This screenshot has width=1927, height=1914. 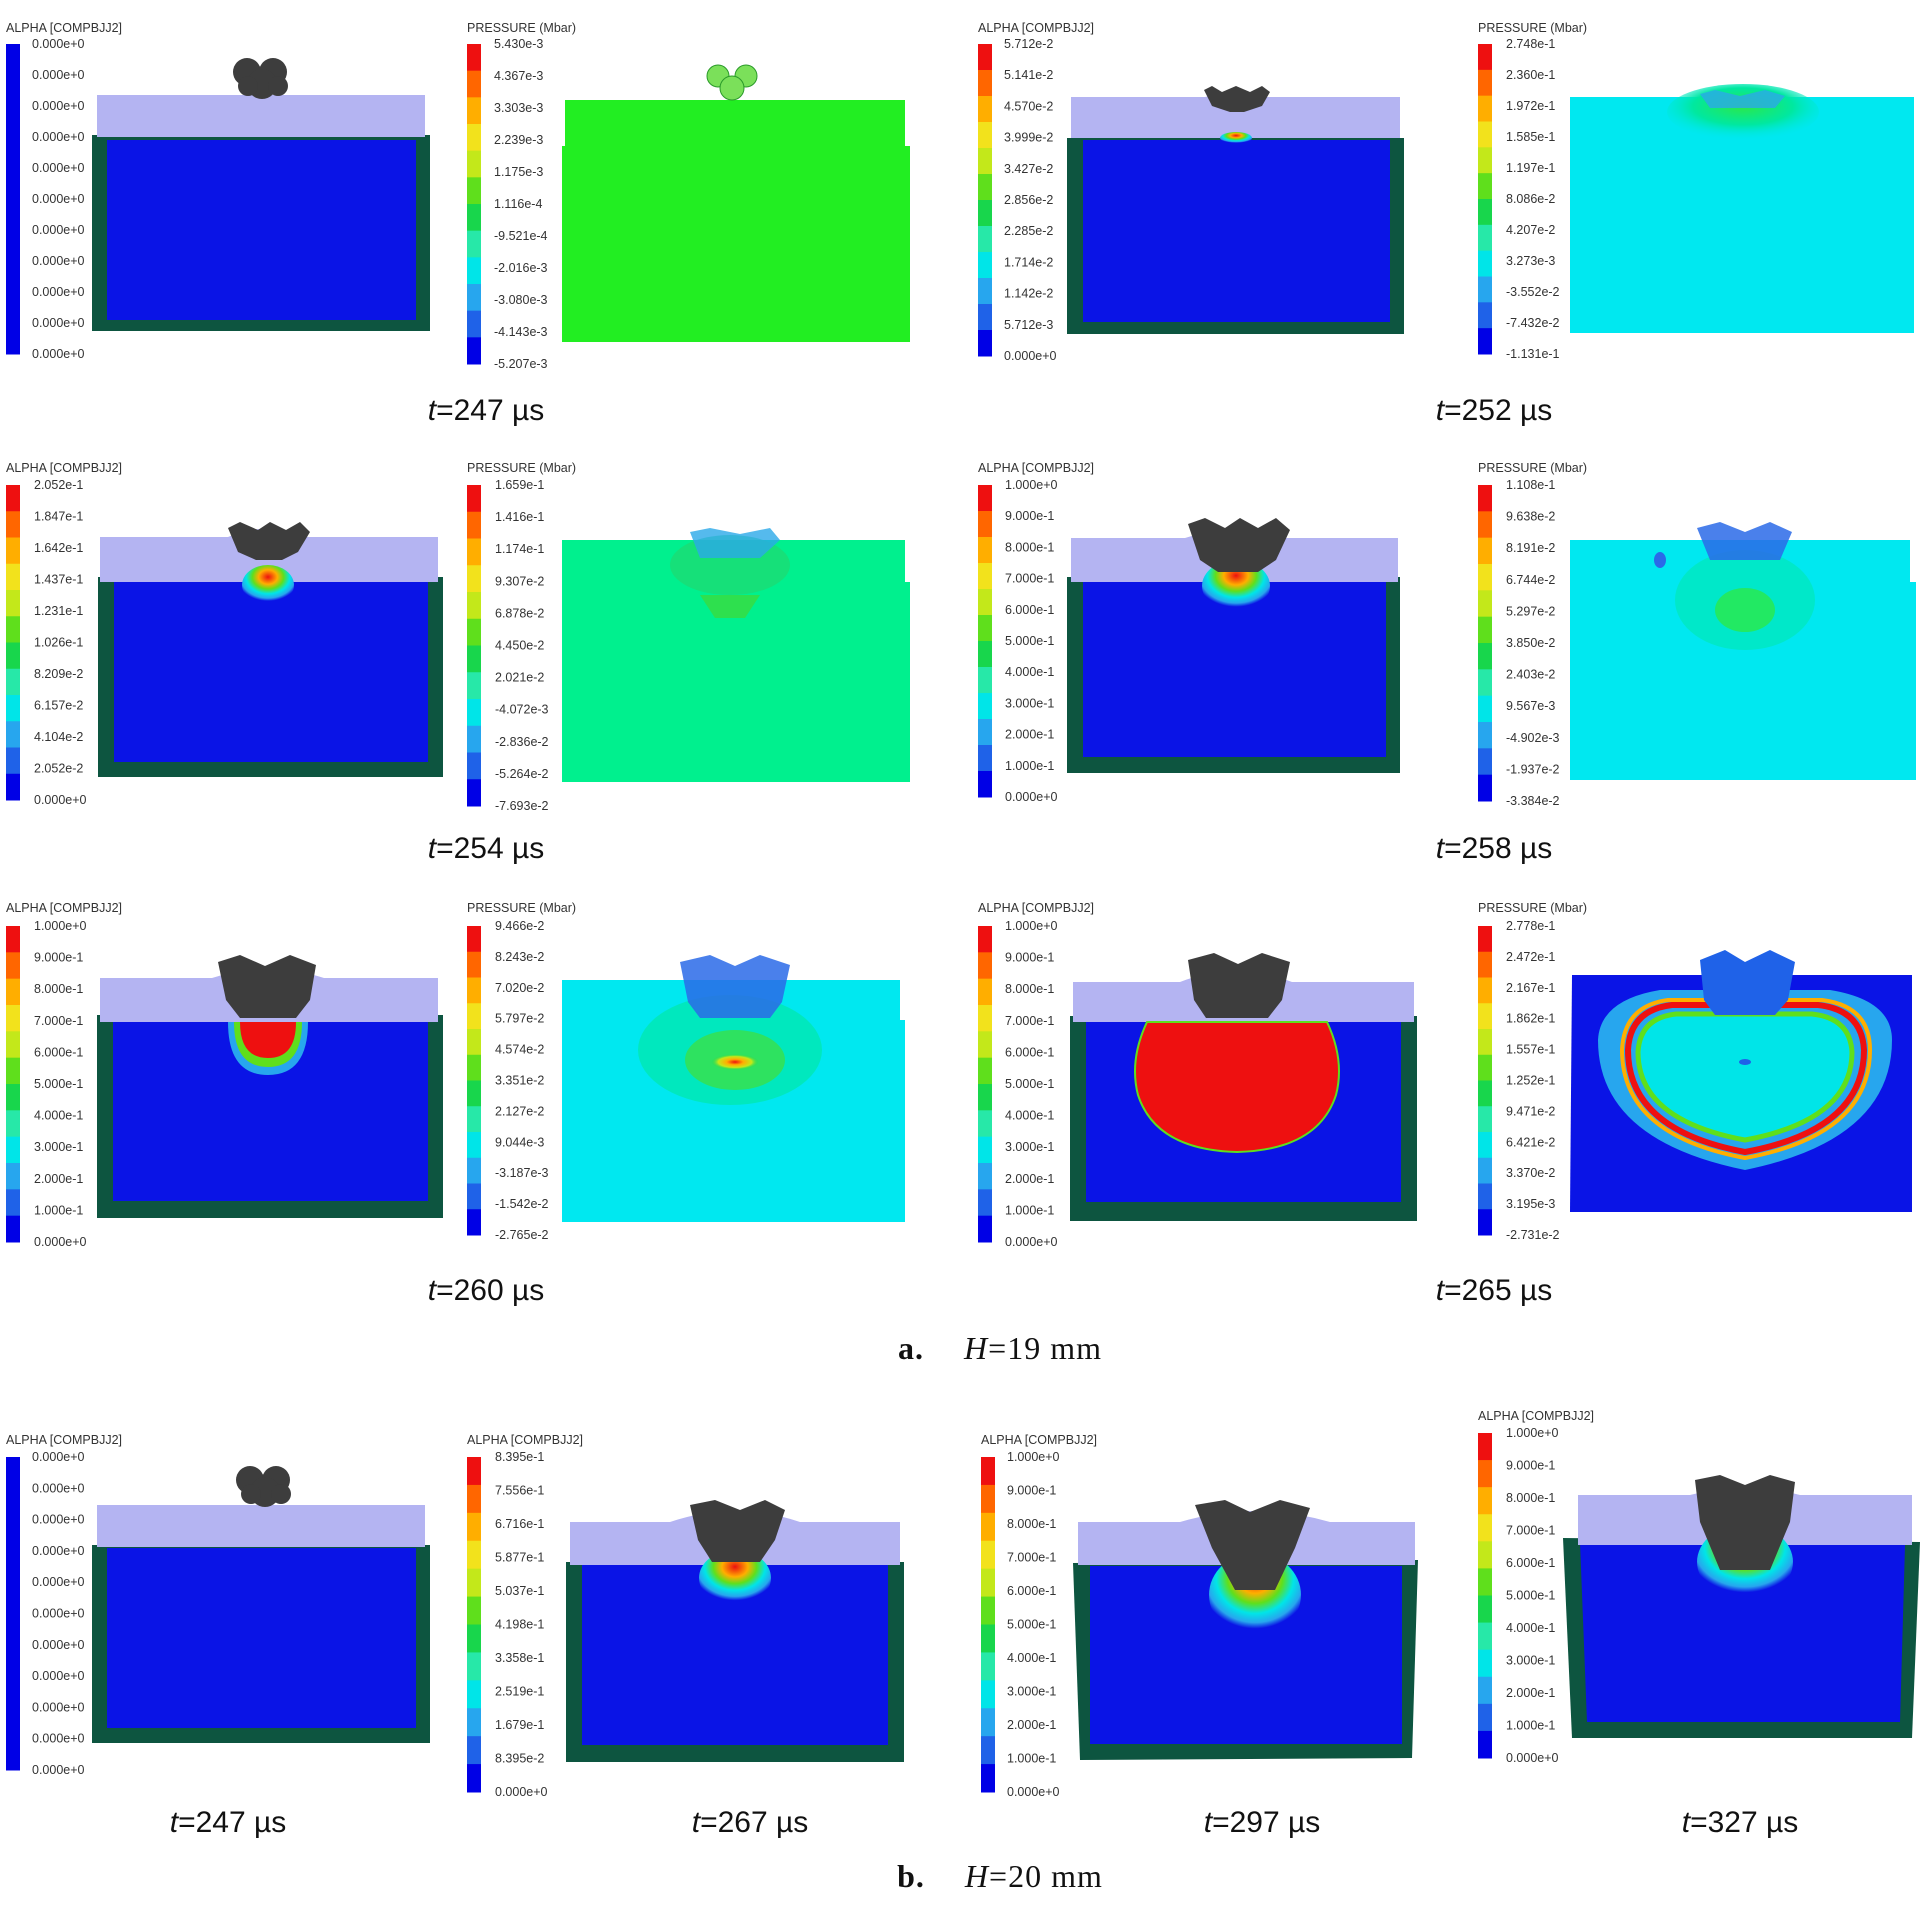 What do you see at coordinates (1028, 138) in the screenshot?
I see `legend-value: 3.999e-2` at bounding box center [1028, 138].